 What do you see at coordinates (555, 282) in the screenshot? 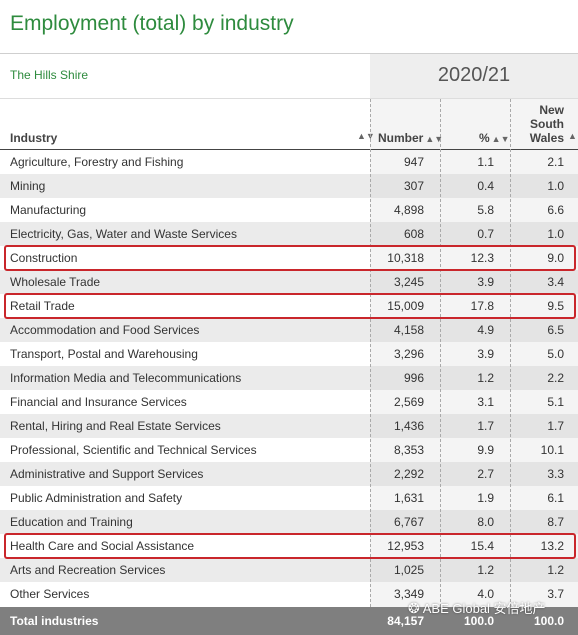
I see `row-nsw: 3.4` at bounding box center [555, 282].